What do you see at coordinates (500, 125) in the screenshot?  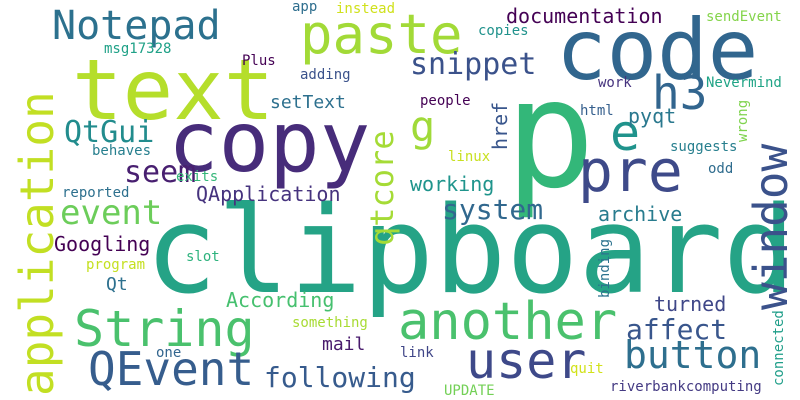 I see `word-href: href` at bounding box center [500, 125].